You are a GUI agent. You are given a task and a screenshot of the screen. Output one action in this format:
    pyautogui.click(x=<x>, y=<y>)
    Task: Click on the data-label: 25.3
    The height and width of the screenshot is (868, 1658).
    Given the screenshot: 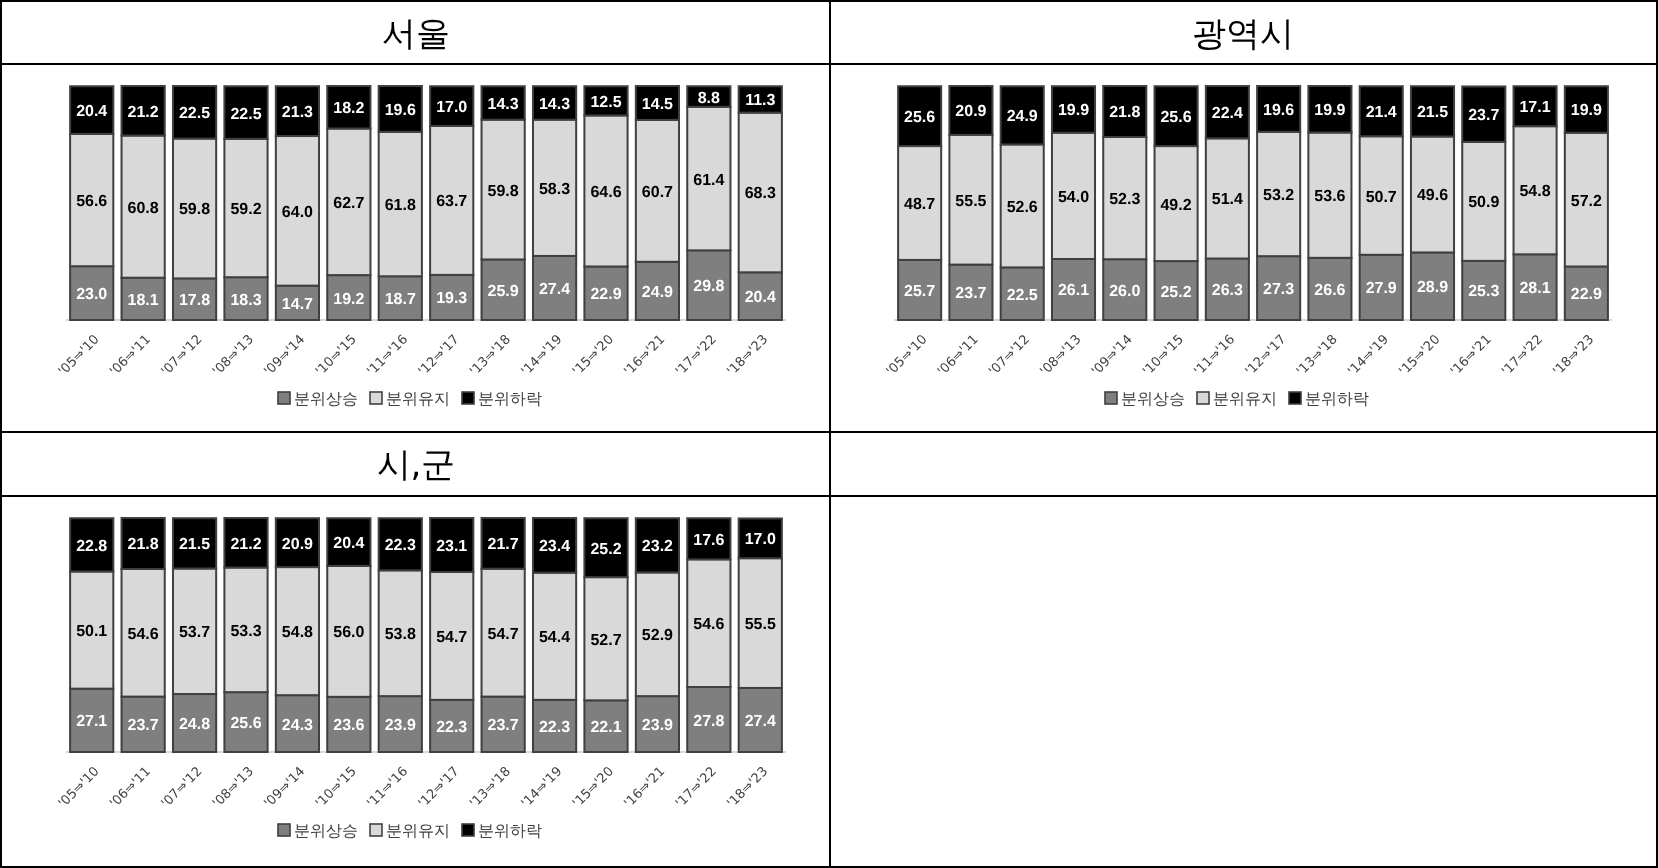 What is the action you would take?
    pyautogui.click(x=1484, y=291)
    